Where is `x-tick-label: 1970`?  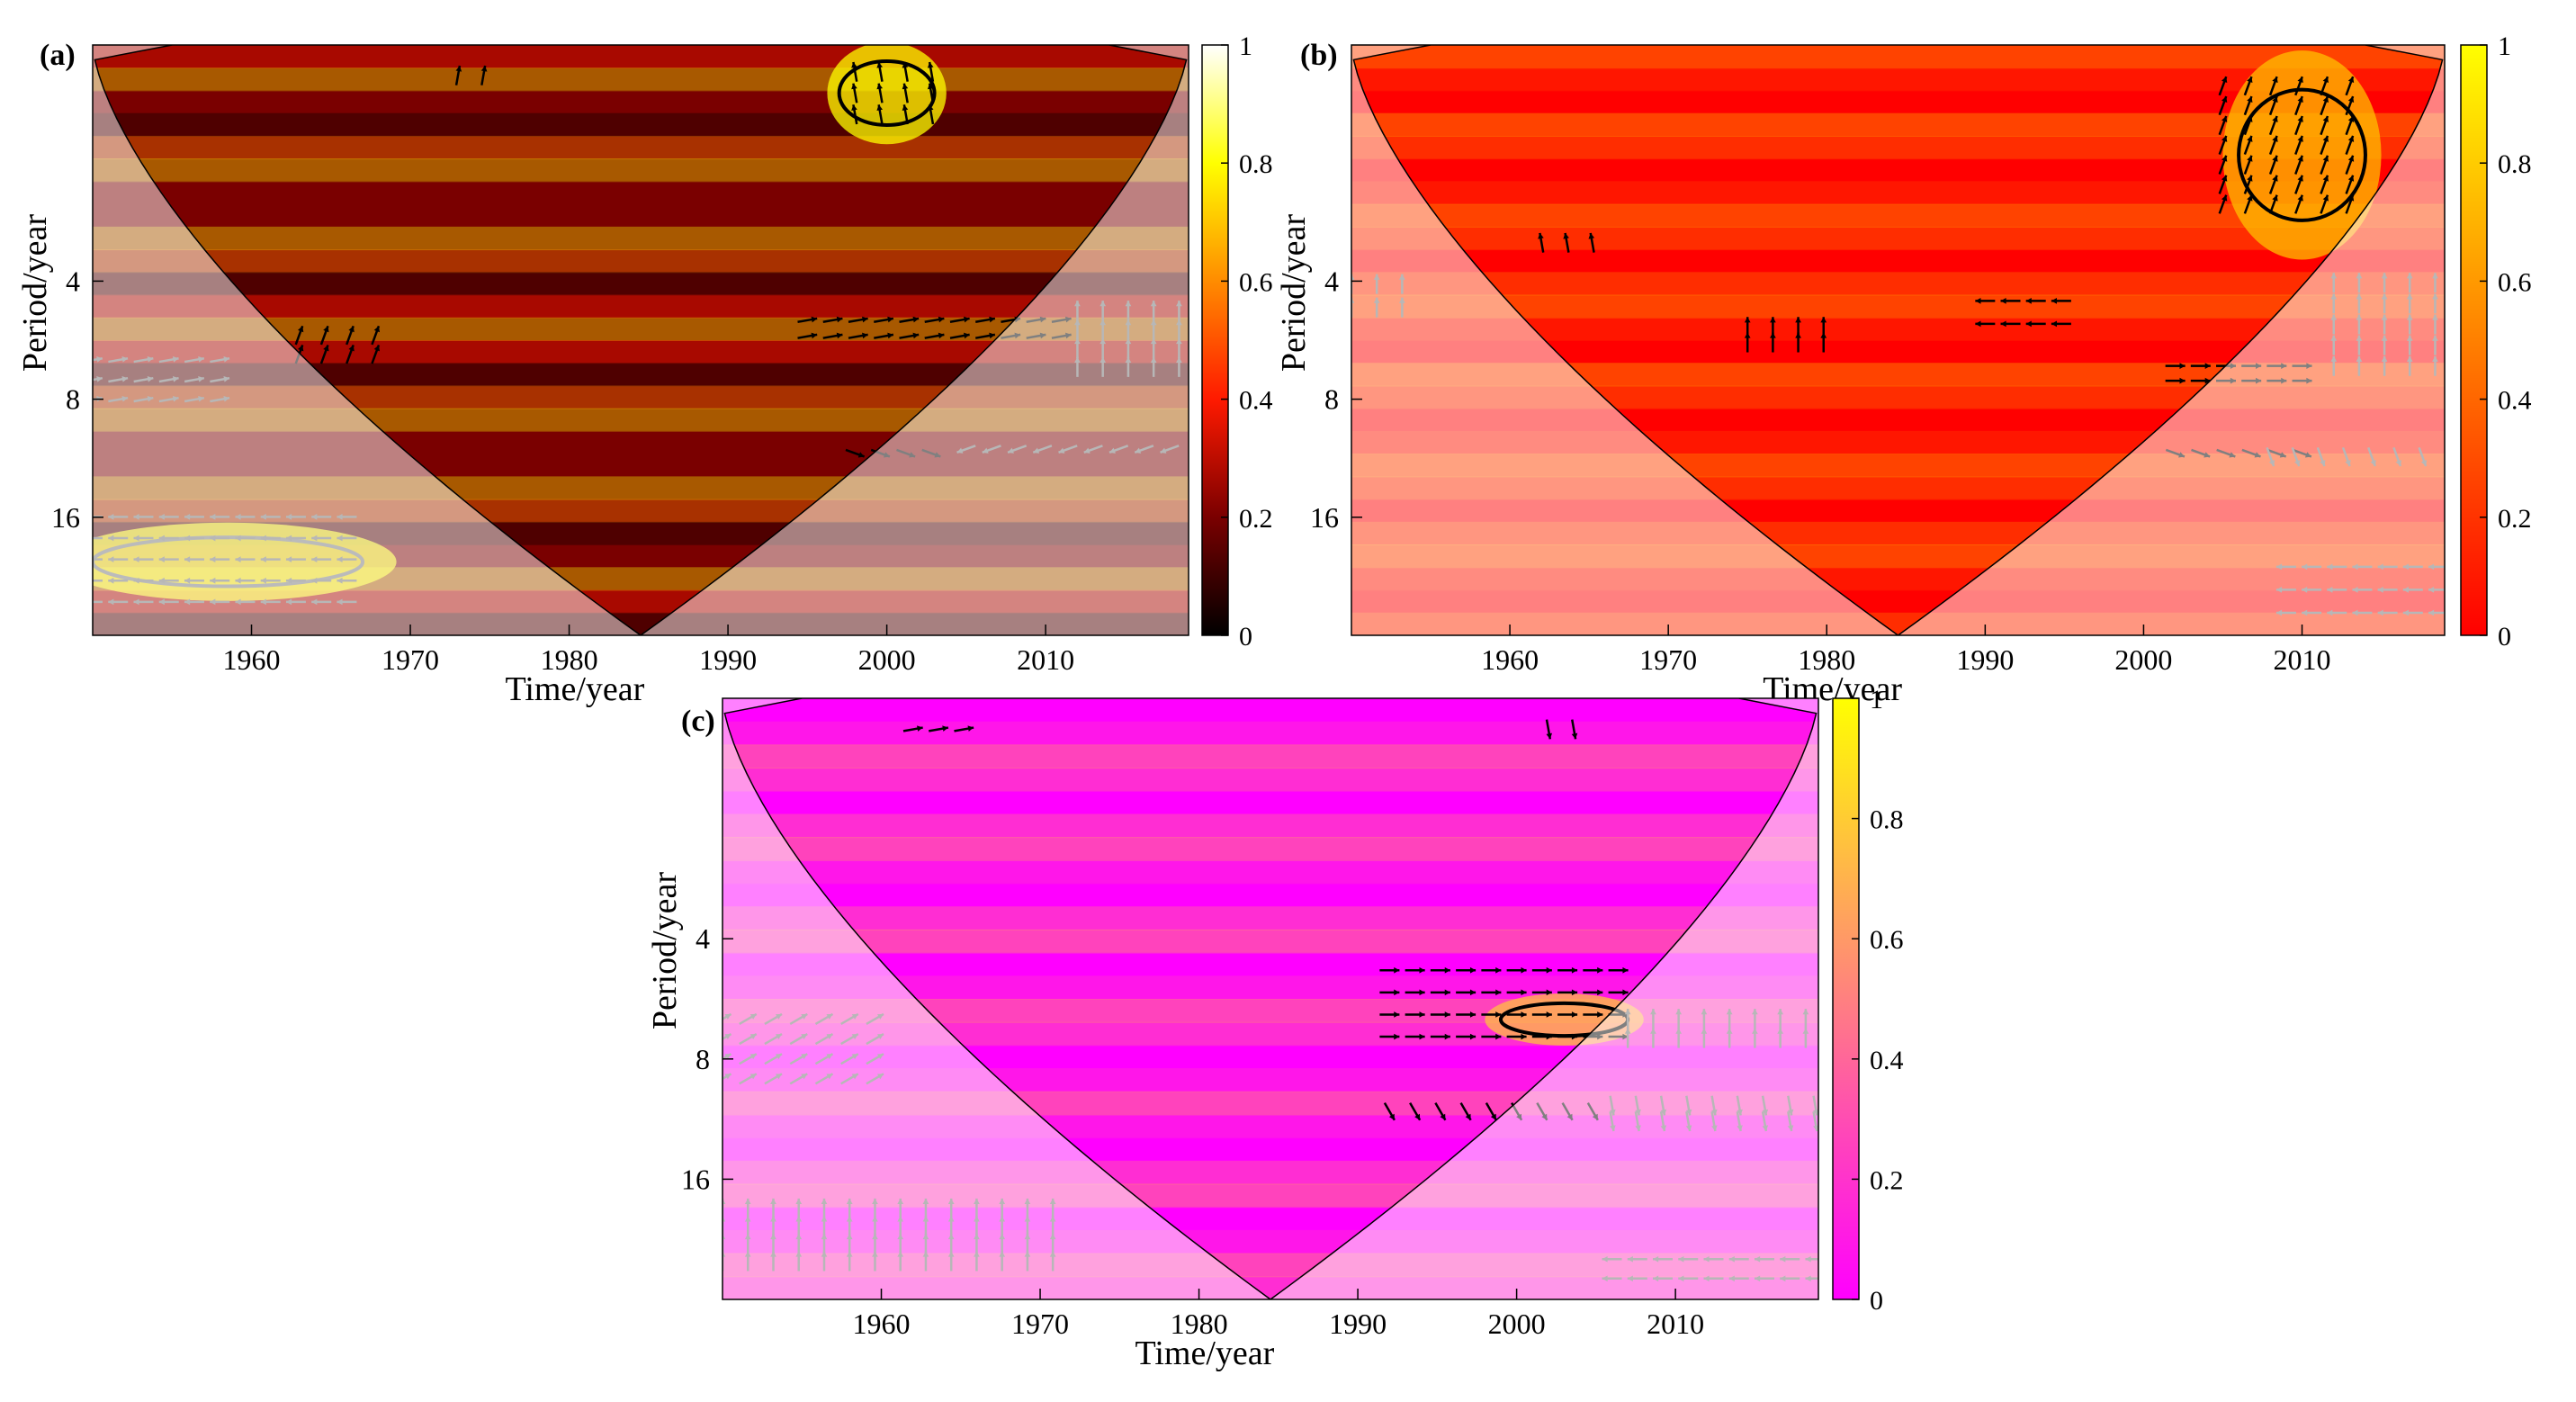
x-tick-label: 1970 is located at coordinates (1668, 659).